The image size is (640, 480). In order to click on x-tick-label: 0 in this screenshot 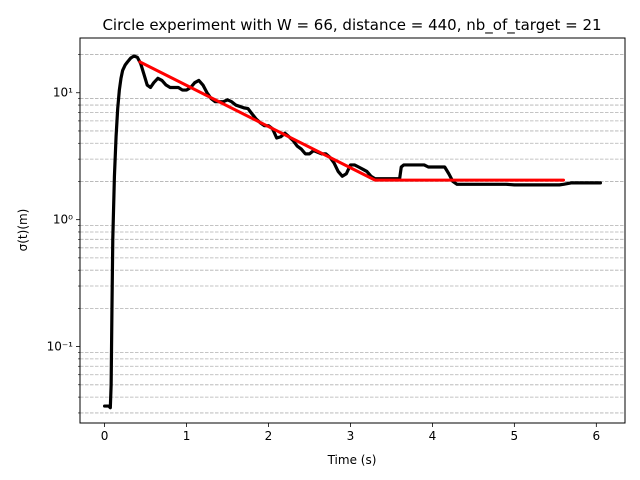, I will do `click(105, 436)`.